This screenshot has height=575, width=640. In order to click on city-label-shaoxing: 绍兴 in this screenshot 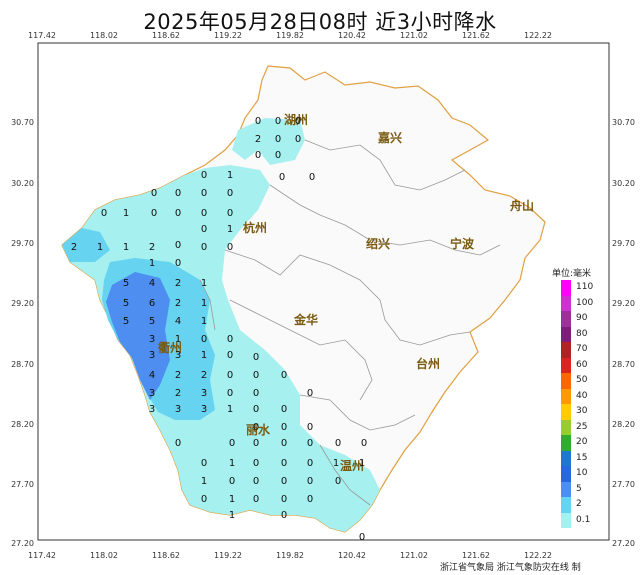, I will do `click(378, 243)`.